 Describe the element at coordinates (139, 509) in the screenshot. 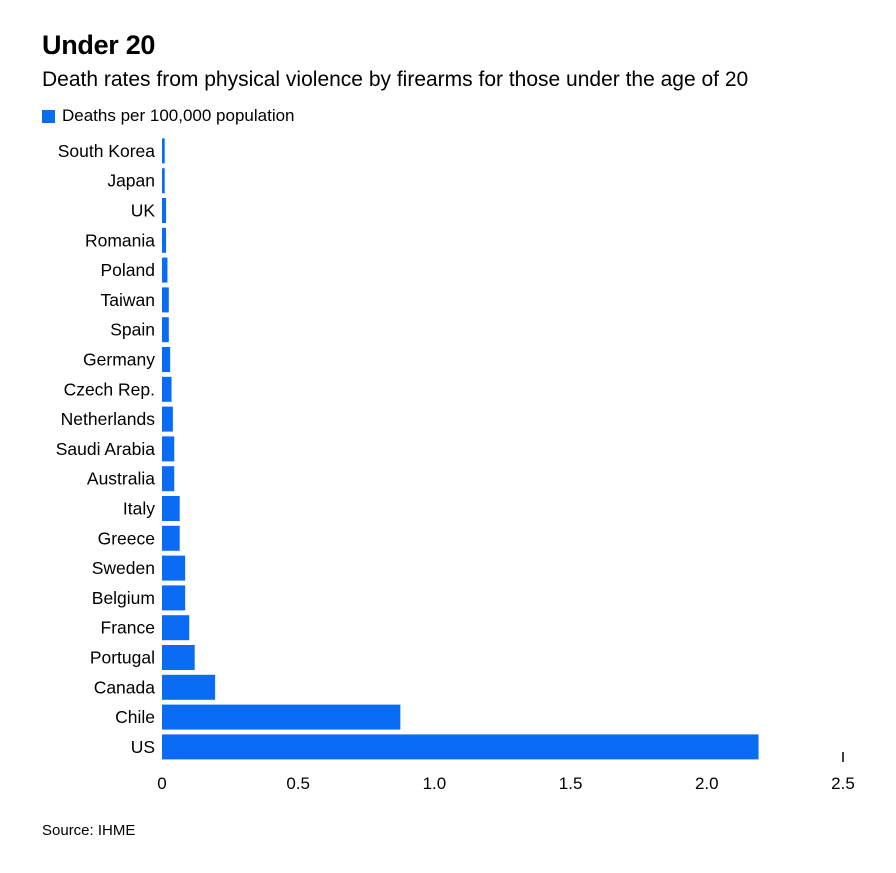

I see `category-label: Italy` at that location.